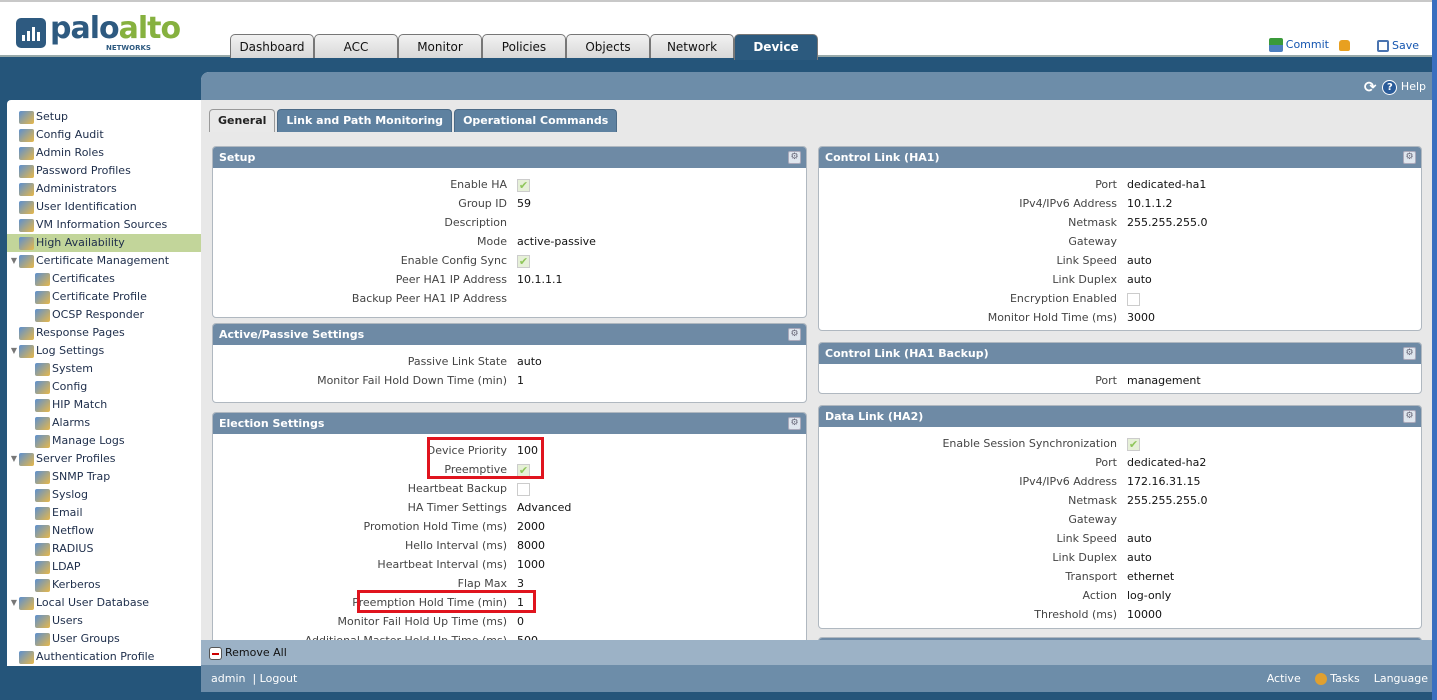 The width and height of the screenshot is (1437, 700). What do you see at coordinates (776, 47) in the screenshot?
I see `tab-device: Device` at bounding box center [776, 47].